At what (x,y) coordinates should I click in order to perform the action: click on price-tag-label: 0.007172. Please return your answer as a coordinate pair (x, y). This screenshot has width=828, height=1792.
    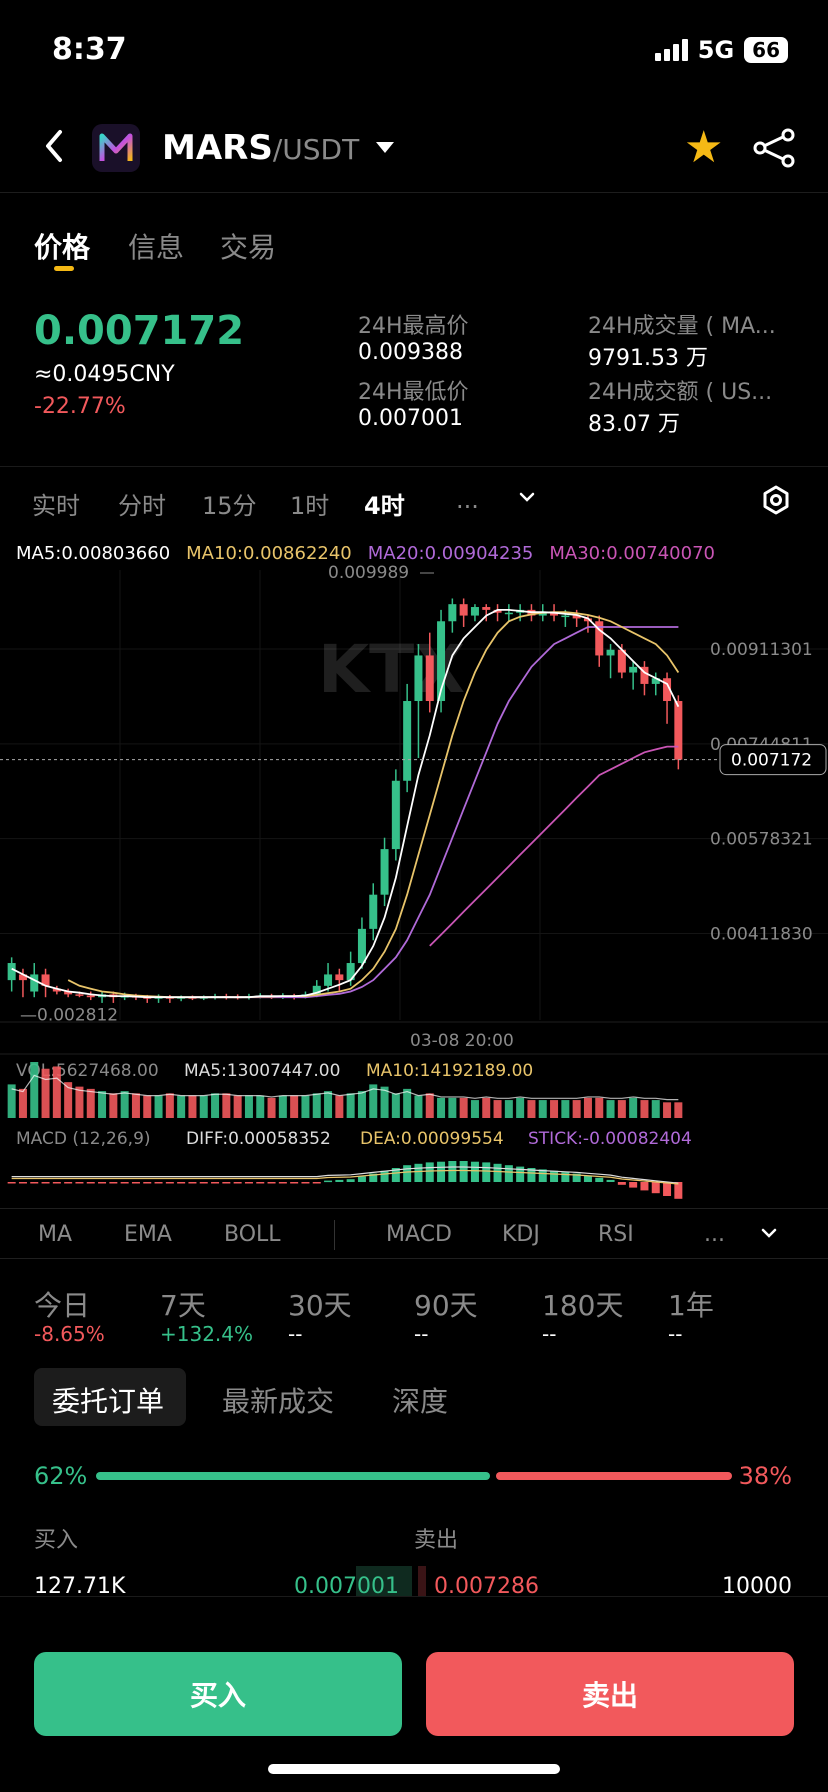
    Looking at the image, I should click on (771, 761).